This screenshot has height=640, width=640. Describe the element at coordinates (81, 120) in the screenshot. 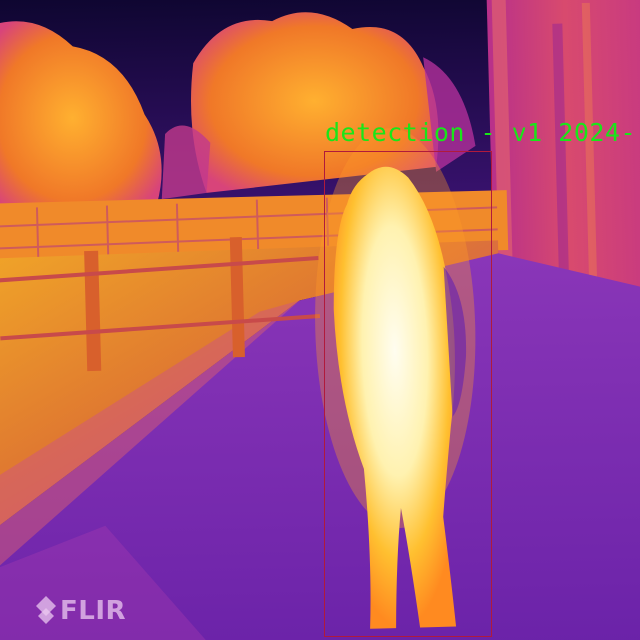

I see `tree-left` at that location.